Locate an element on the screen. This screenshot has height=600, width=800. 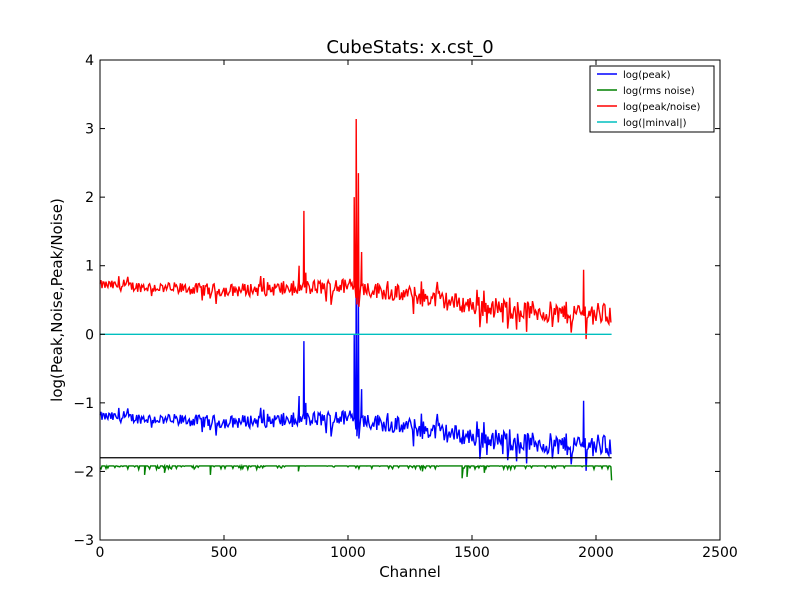
legend-label-log-minval: log(|minval|) is located at coordinates (655, 123).